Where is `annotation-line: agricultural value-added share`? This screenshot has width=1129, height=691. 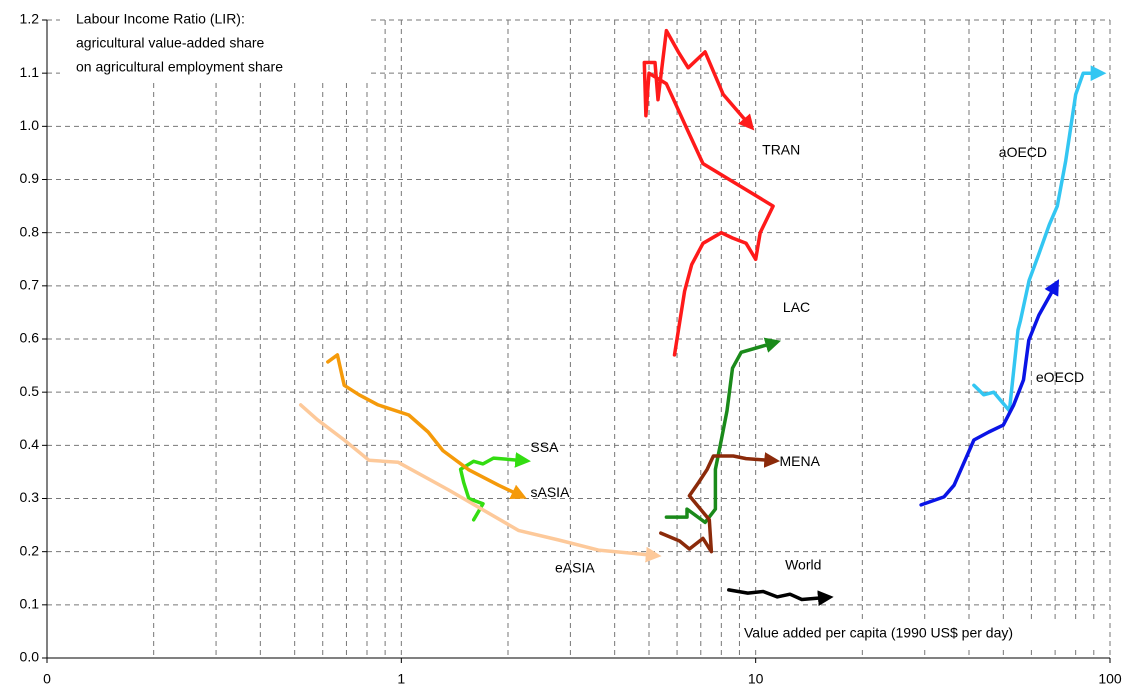
annotation-line: agricultural value-added share is located at coordinates (170, 43).